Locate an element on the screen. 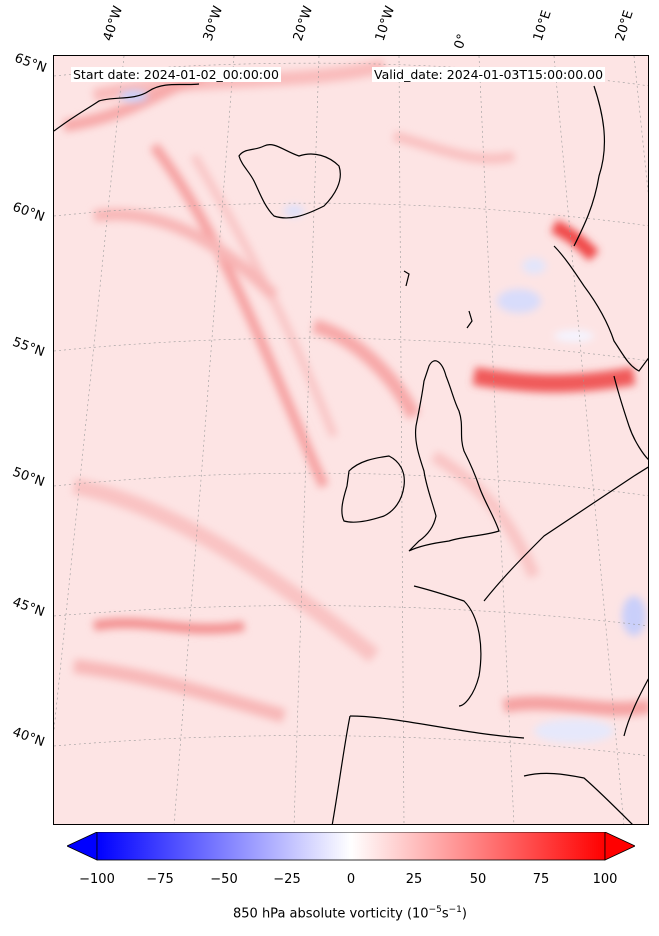 The image size is (659, 936). lat-label-50n: 50°N is located at coordinates (28, 477).